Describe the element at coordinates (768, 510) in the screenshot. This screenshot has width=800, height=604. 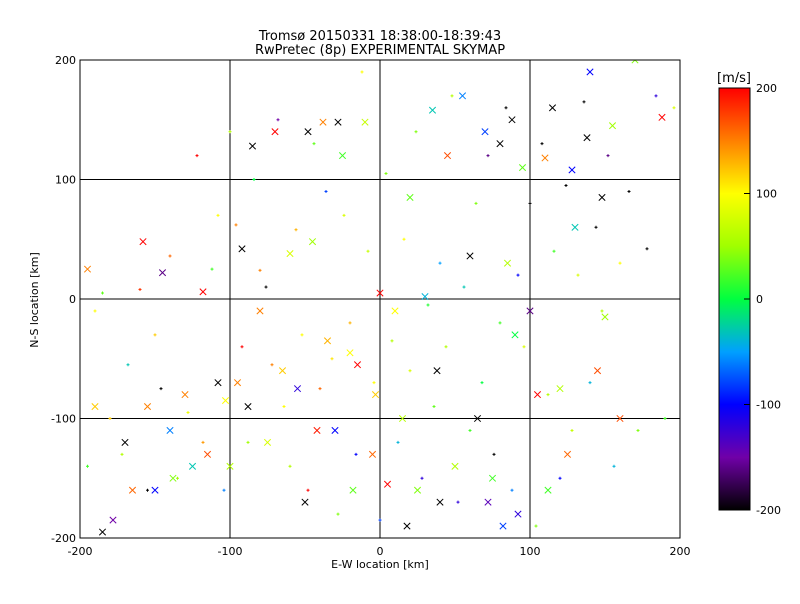
I see `colorbar-tick-label: -200` at that location.